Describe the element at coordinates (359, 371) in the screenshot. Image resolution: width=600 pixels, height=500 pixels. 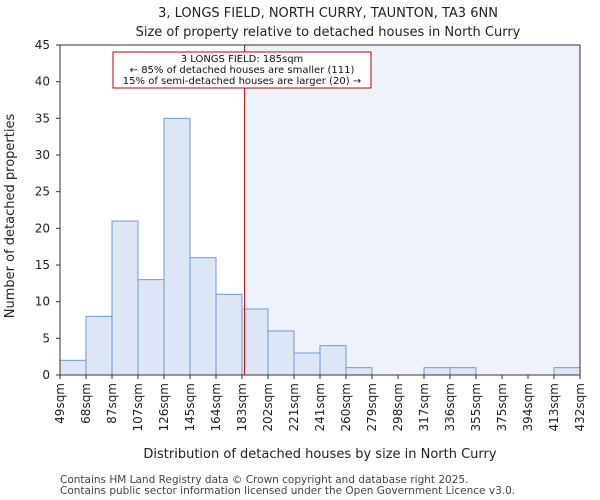
I see `bar-260sqm` at that location.